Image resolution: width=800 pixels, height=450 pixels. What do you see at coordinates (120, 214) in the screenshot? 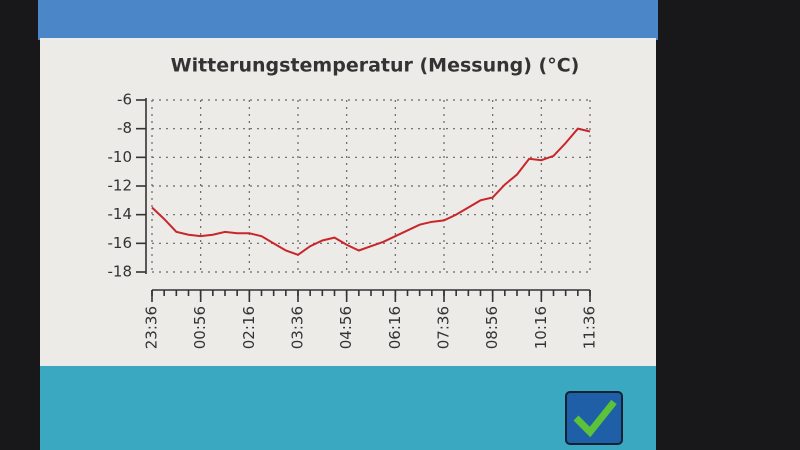
I see `y-tick-label: -14` at bounding box center [120, 214].